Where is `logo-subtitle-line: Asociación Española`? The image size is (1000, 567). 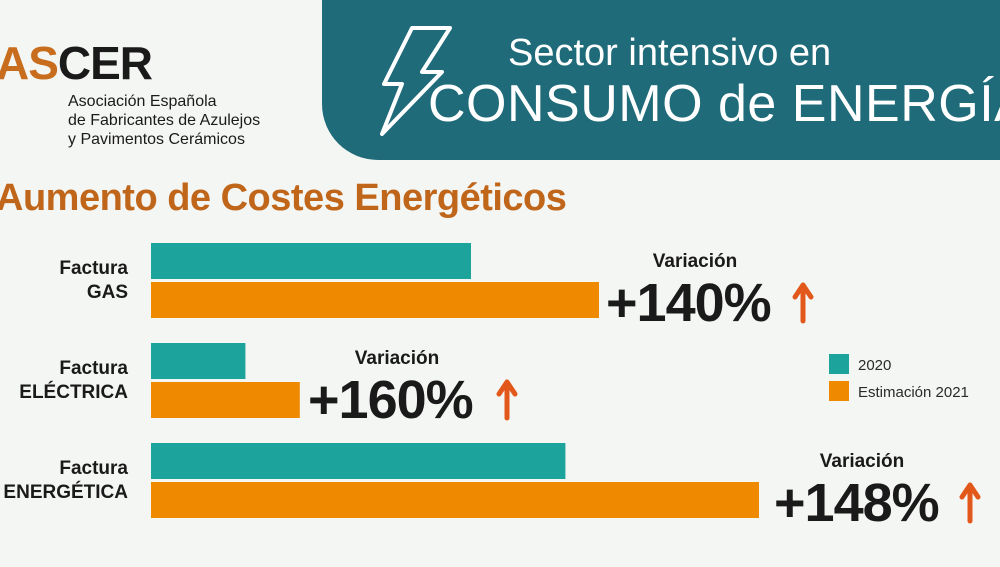 logo-subtitle-line: Asociación Española is located at coordinates (142, 101).